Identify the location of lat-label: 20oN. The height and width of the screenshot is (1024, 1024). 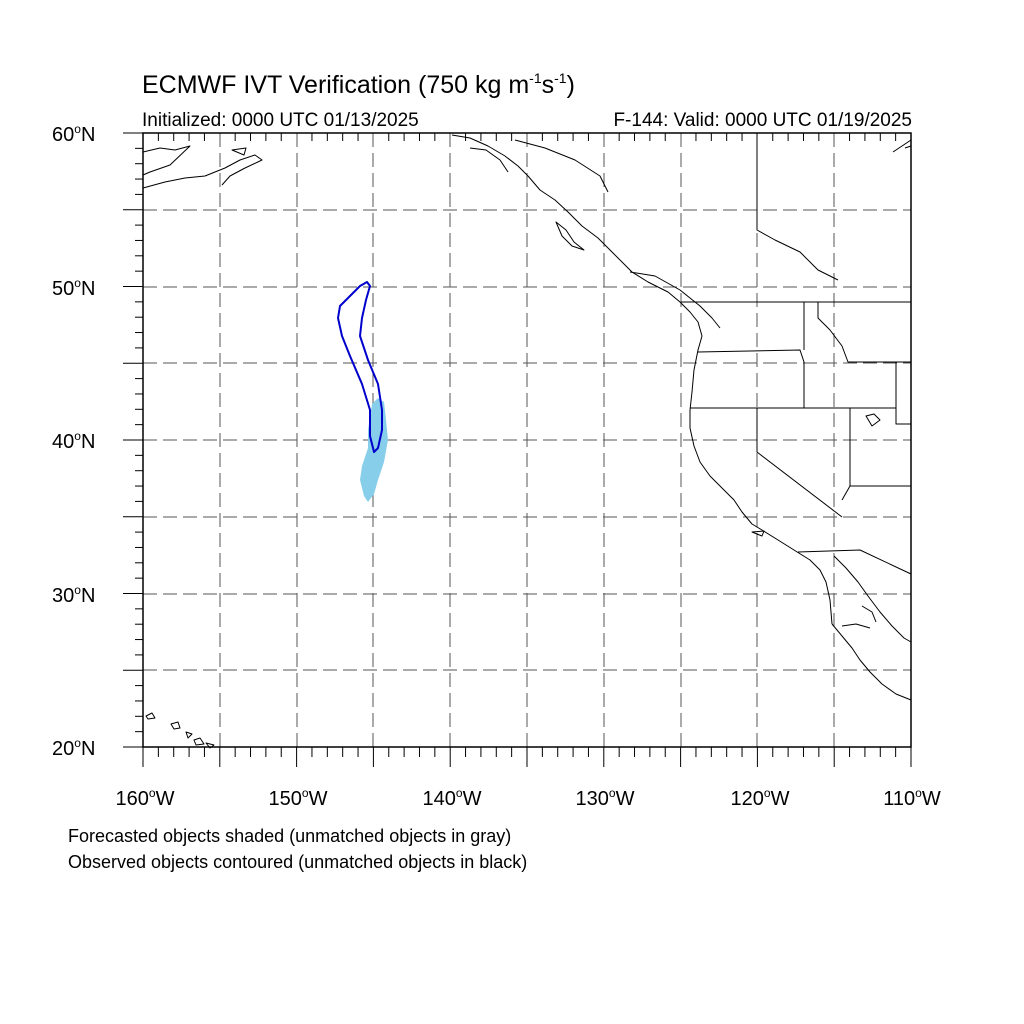
(74, 748).